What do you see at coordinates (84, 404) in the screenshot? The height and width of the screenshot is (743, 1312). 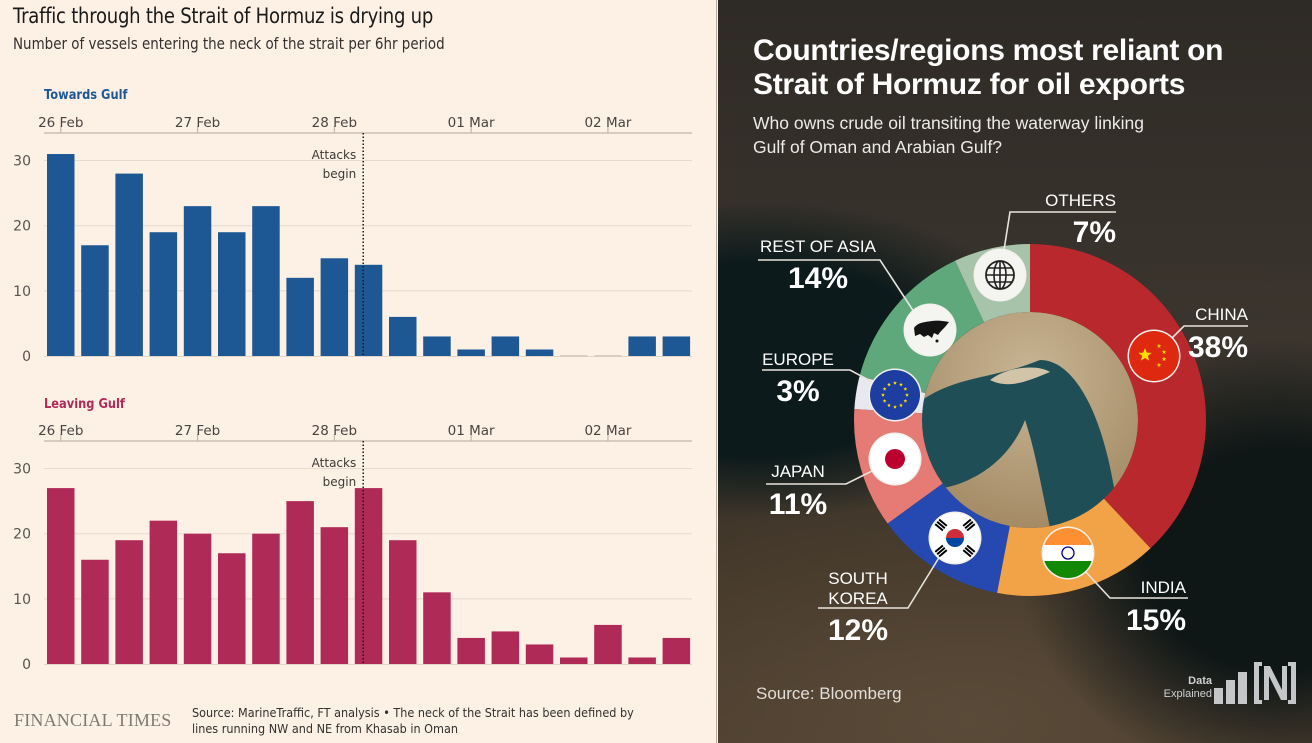 I see `leaving-gulf-label: Leaving Gulf` at bounding box center [84, 404].